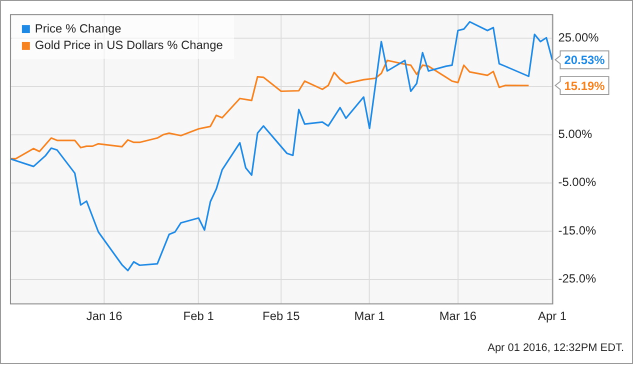 The image size is (635, 366). I want to click on text: Apr 01 2016, 12:32PM EDT., so click(556, 348).